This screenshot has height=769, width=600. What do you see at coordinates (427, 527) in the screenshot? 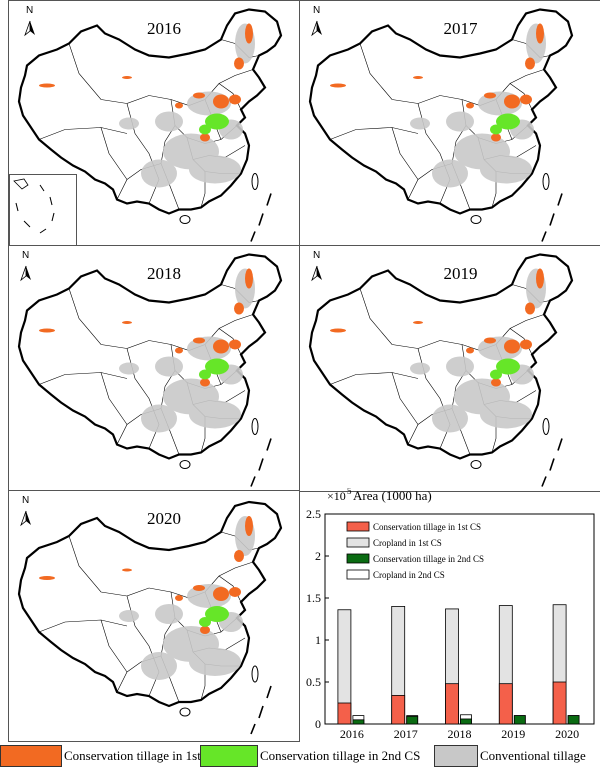
I see `chart-legend-label: Conservation tillage in 1st CS` at bounding box center [427, 527].